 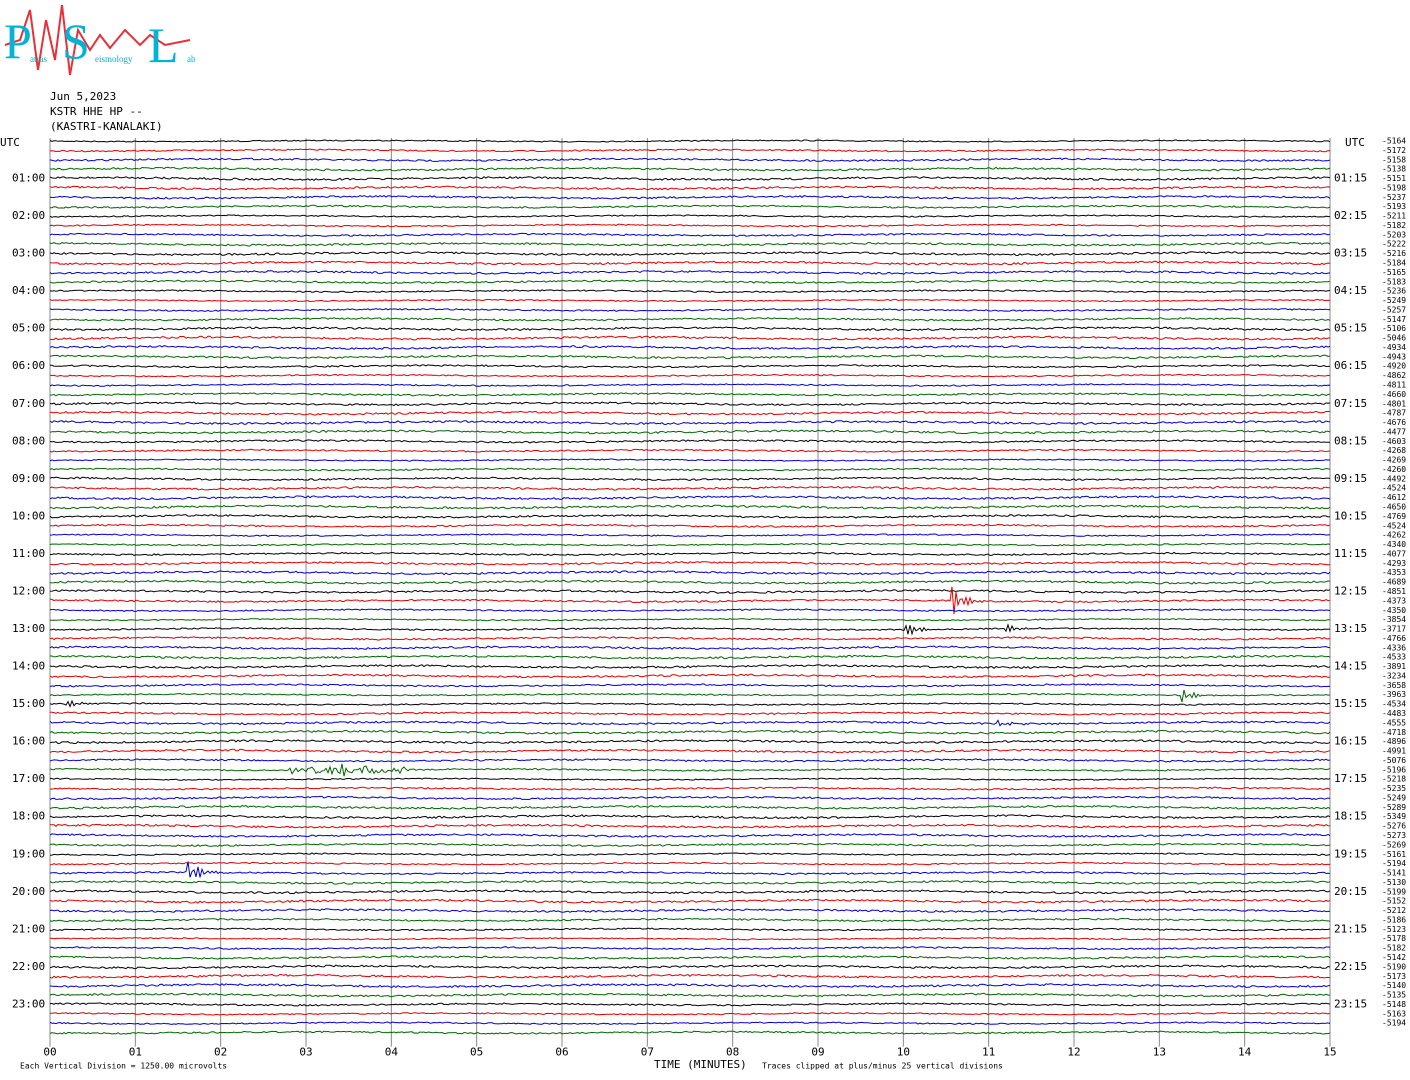 I want to click on hour-label: 19:15, so click(x=1350, y=853).